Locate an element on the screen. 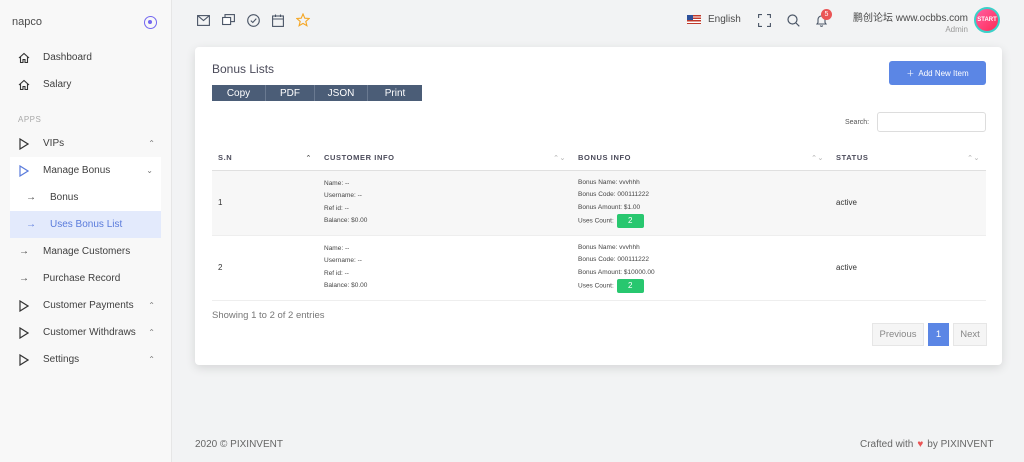 The width and height of the screenshot is (1024, 462). copy-button: Copy is located at coordinates (239, 93).